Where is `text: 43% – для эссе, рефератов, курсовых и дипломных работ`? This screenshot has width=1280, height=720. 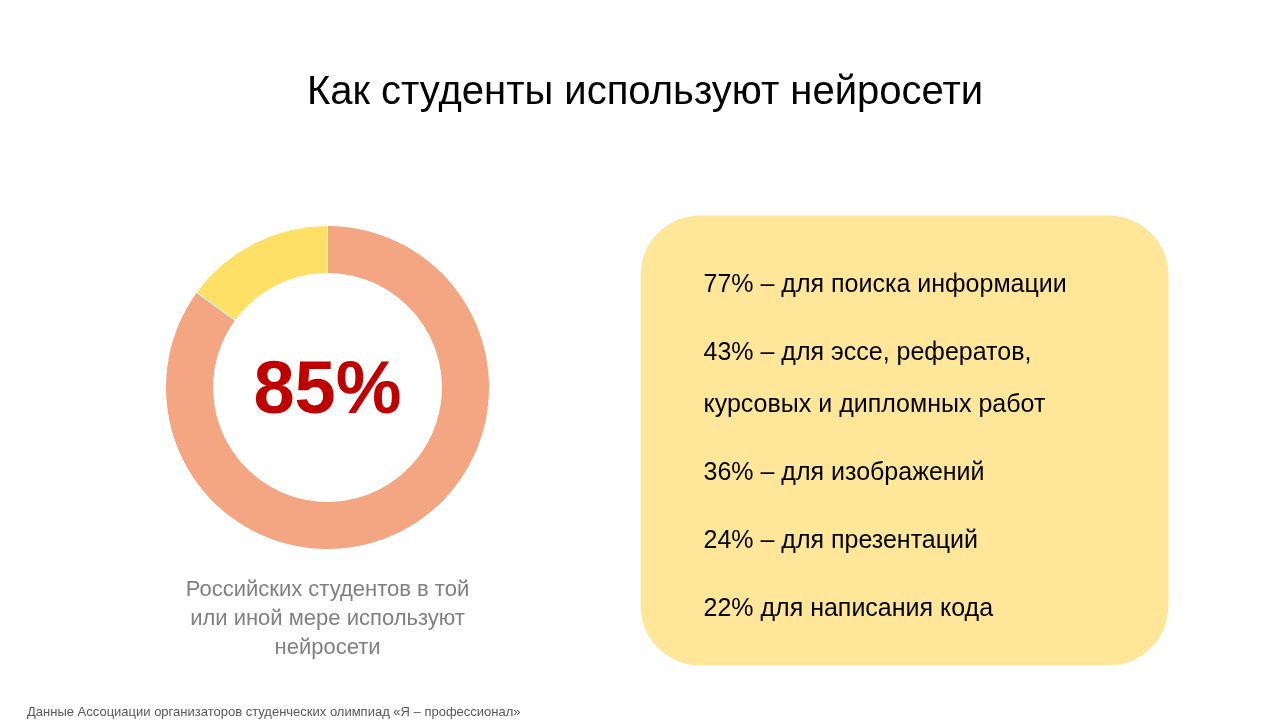 text: 43% – для эссе, рефератов, курсовых и дипломных работ is located at coordinates (874, 376).